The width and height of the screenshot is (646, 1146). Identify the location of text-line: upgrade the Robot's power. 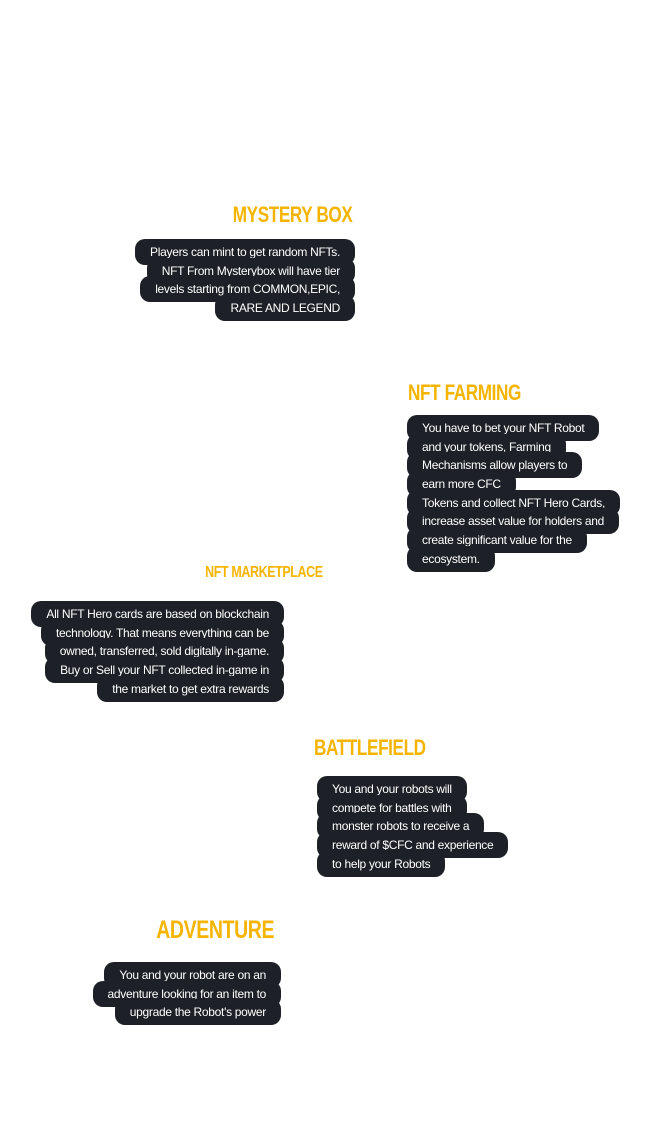
(187, 1012).